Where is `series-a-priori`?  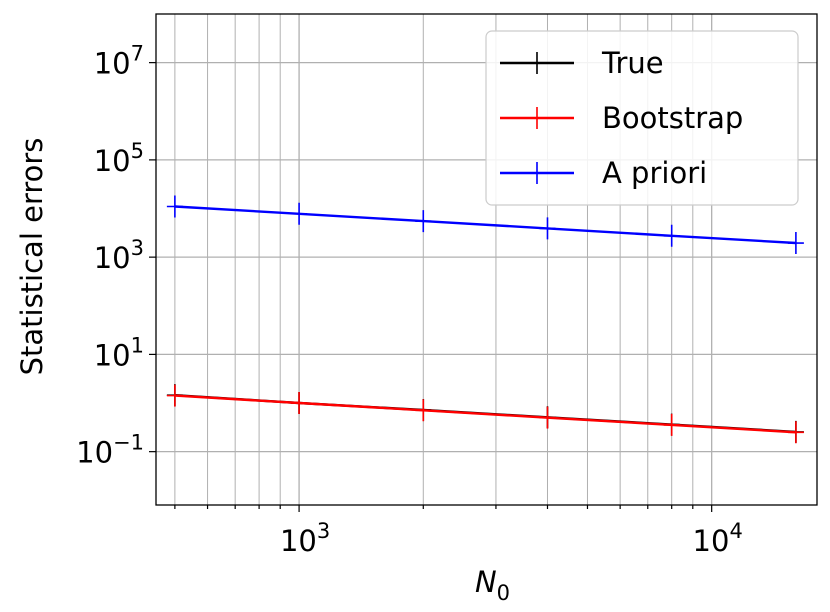 series-a-priori is located at coordinates (485, 225).